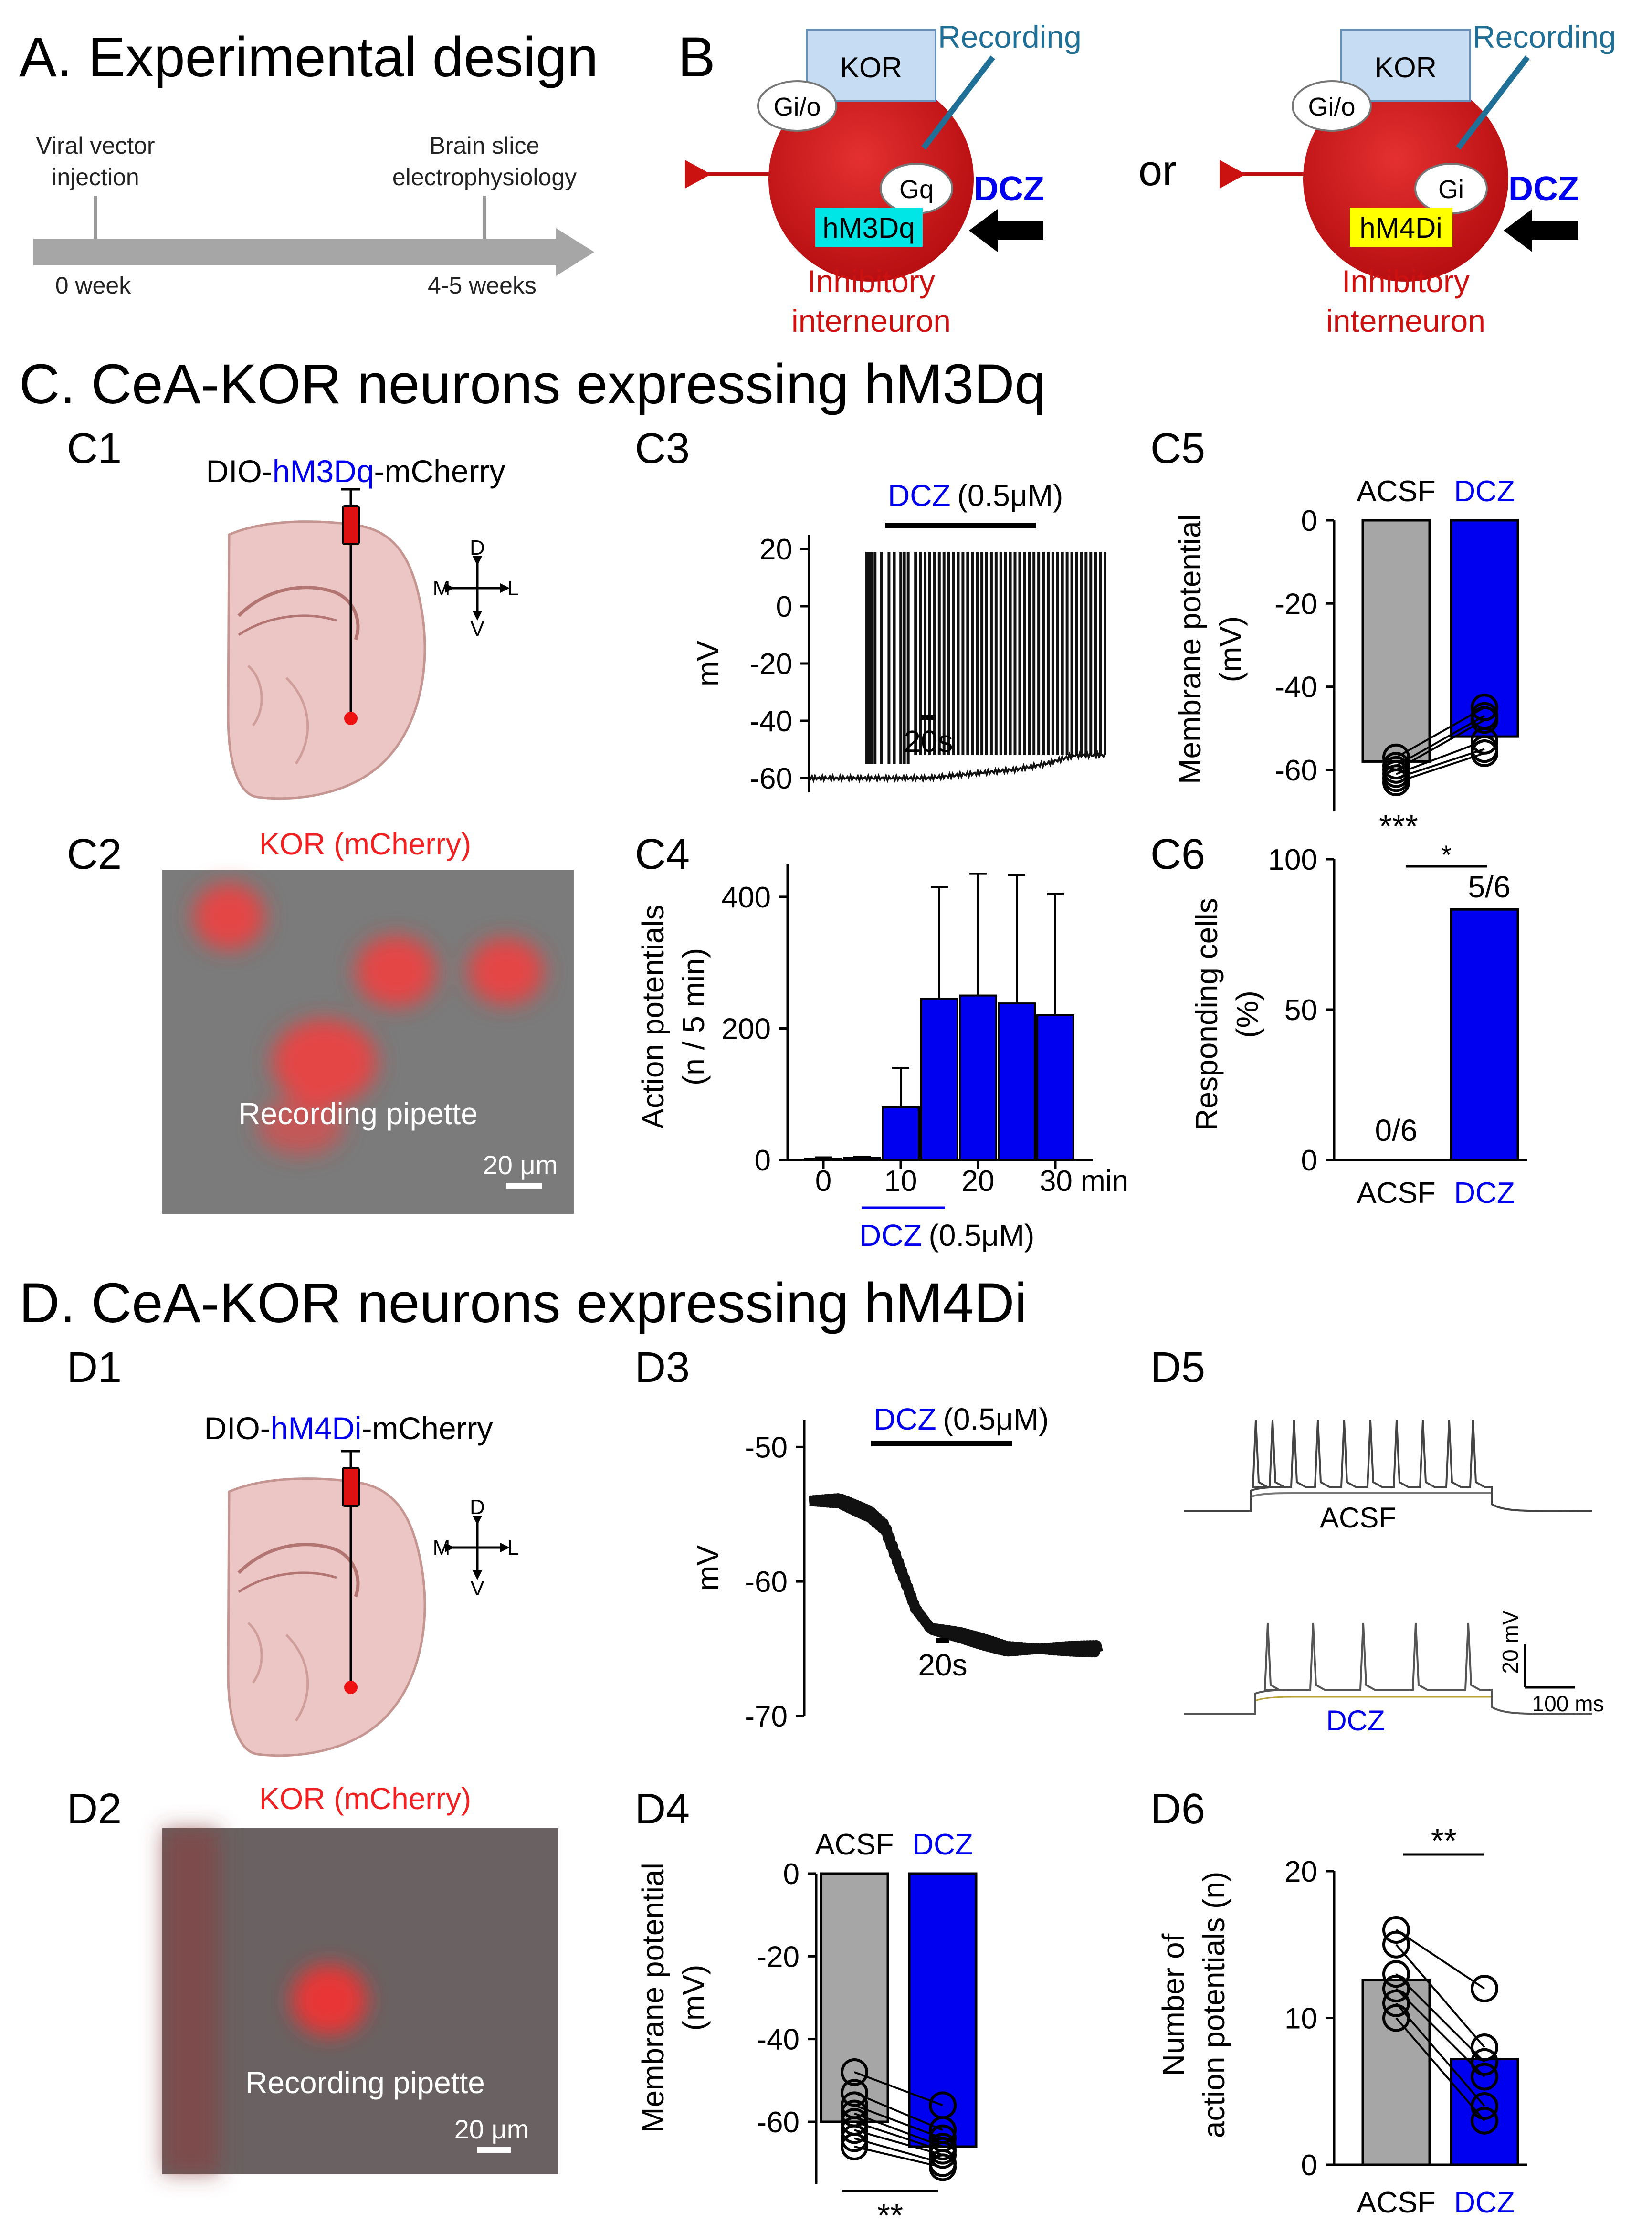  What do you see at coordinates (1451, 189) in the screenshot?
I see `gi-label: Gi` at bounding box center [1451, 189].